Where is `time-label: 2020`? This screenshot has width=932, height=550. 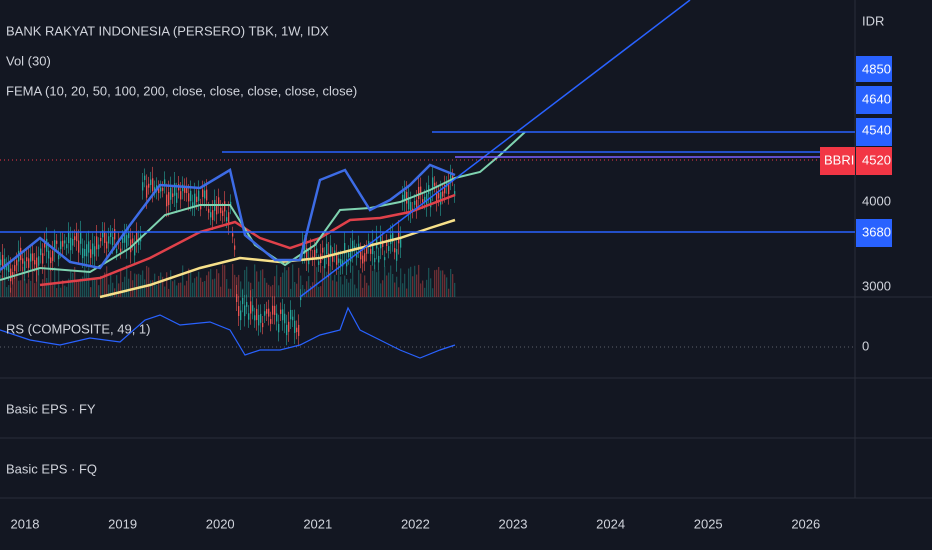 time-label: 2020 is located at coordinates (220, 523).